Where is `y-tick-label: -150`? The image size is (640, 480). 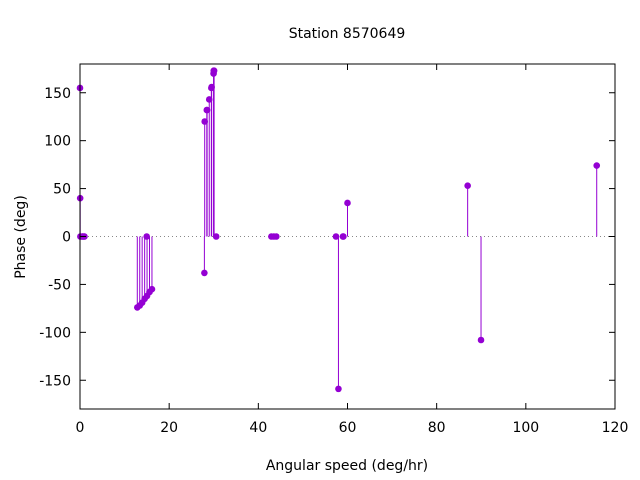 y-tick-label: -150 is located at coordinates (55, 381).